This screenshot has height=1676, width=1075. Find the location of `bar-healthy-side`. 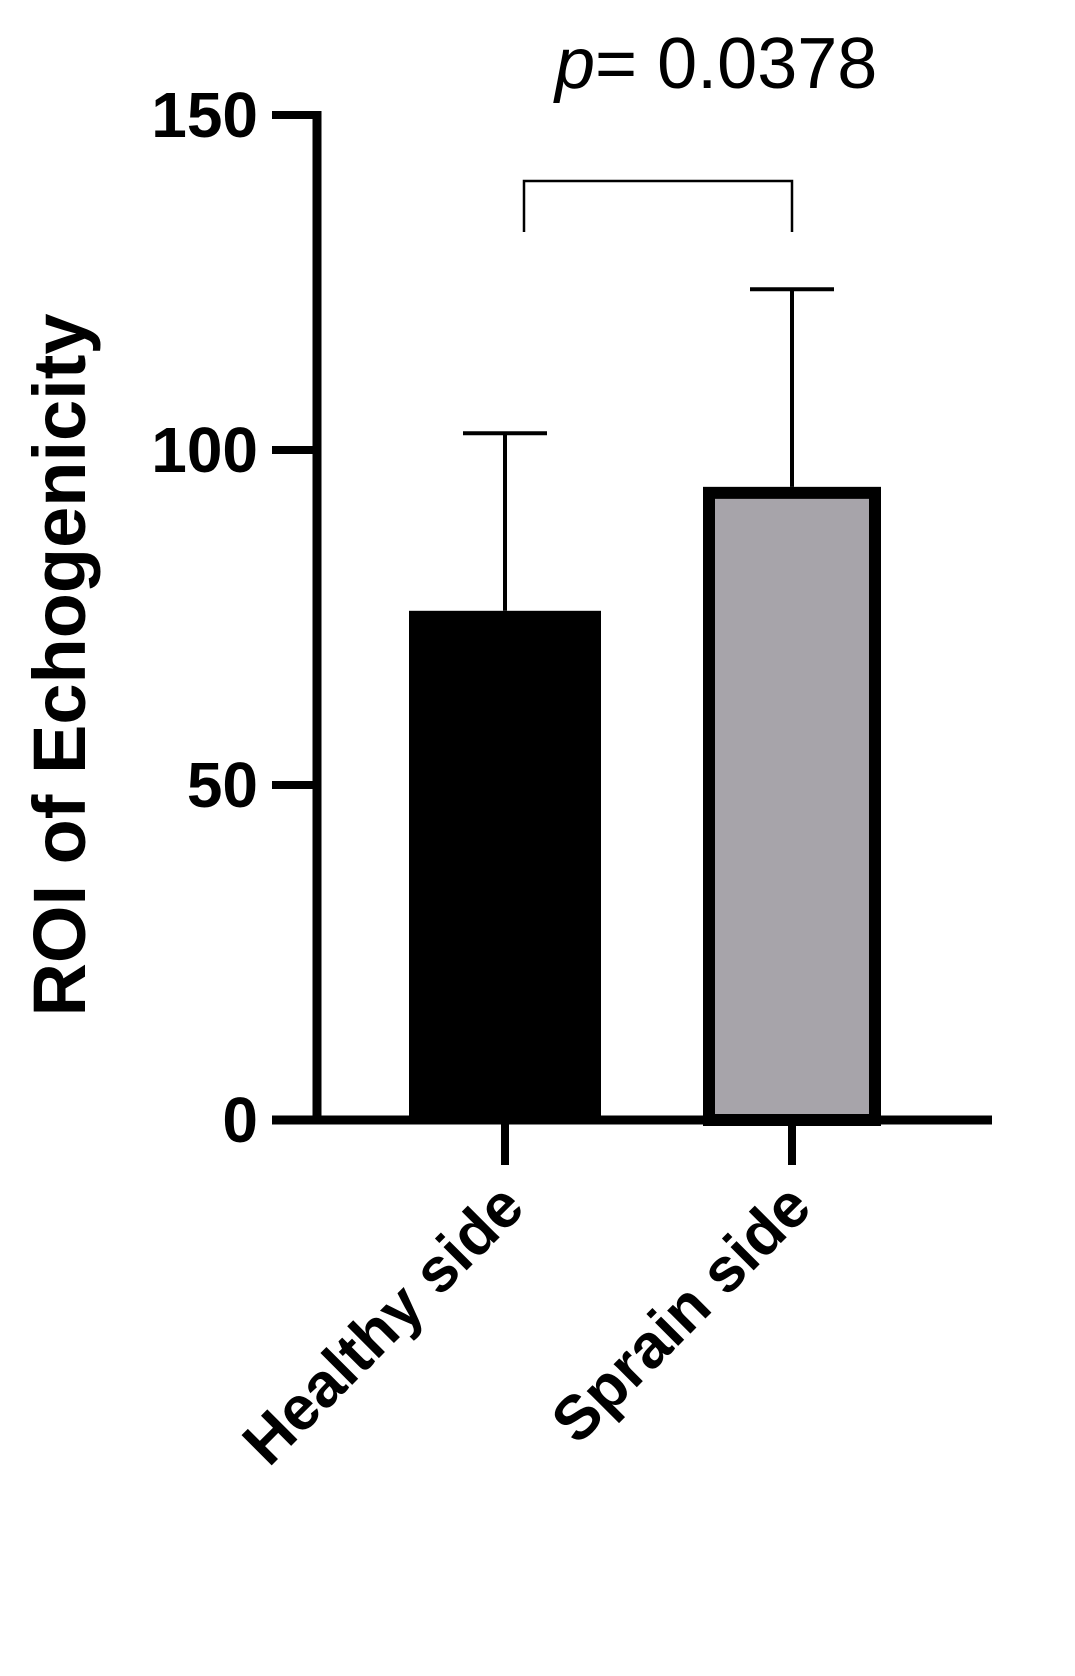

bar-healthy-side is located at coordinates (505, 865).